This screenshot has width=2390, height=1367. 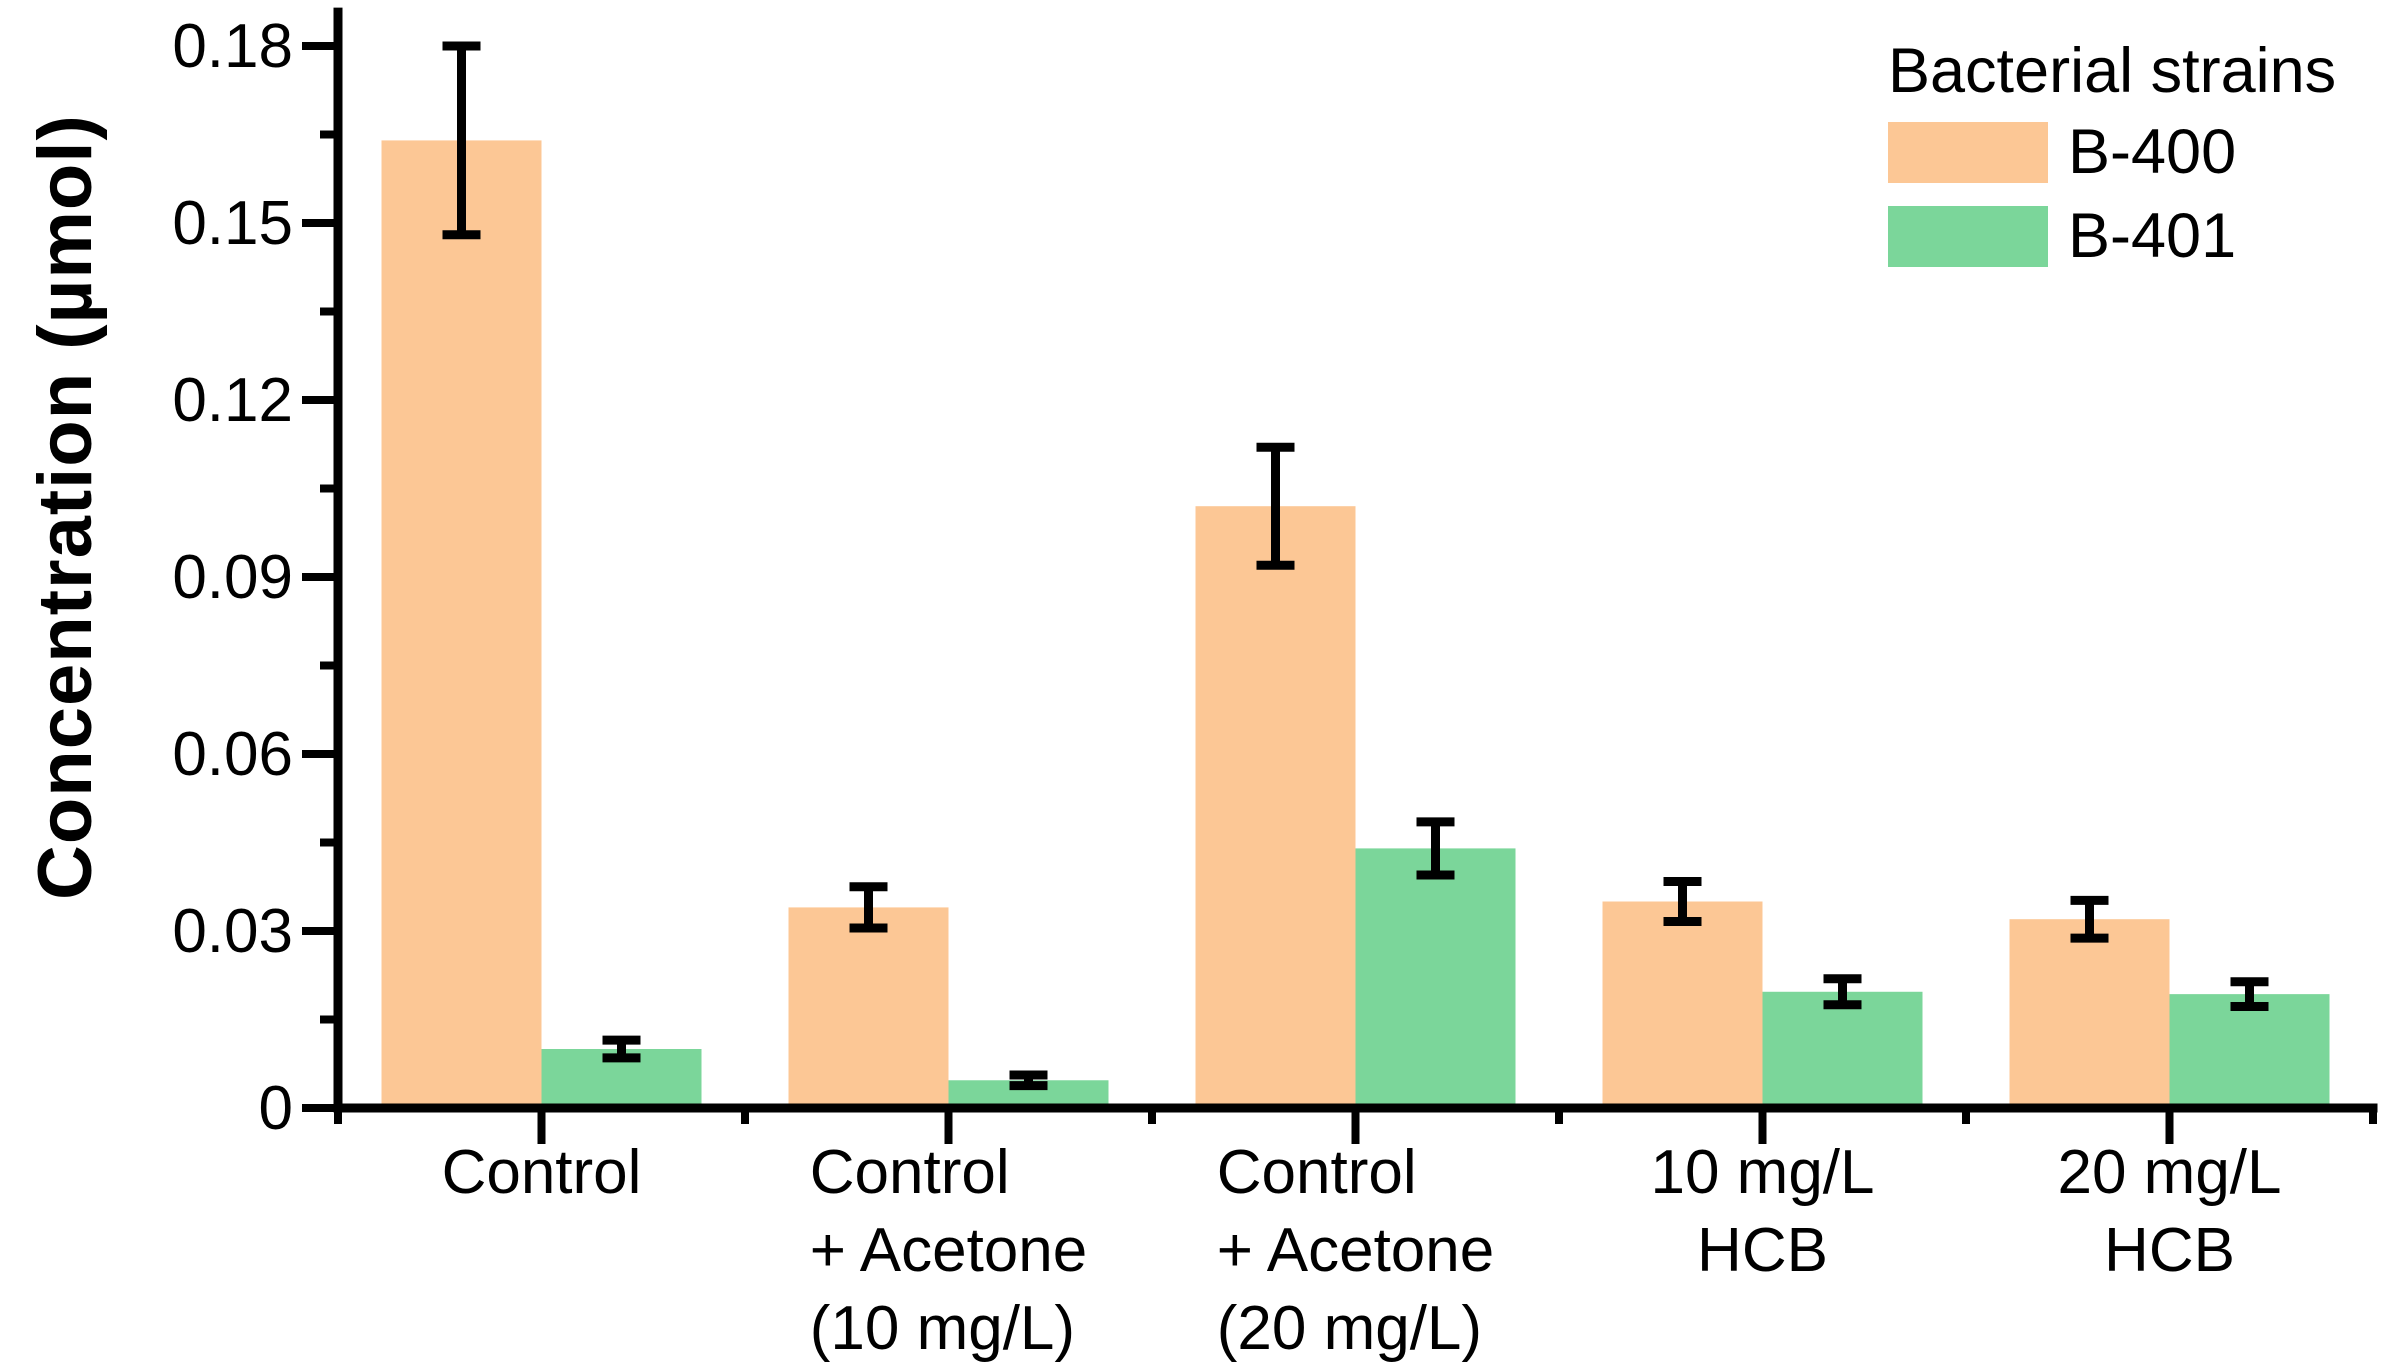 I want to click on legend-label-b400: B-400, so click(x=2152, y=152).